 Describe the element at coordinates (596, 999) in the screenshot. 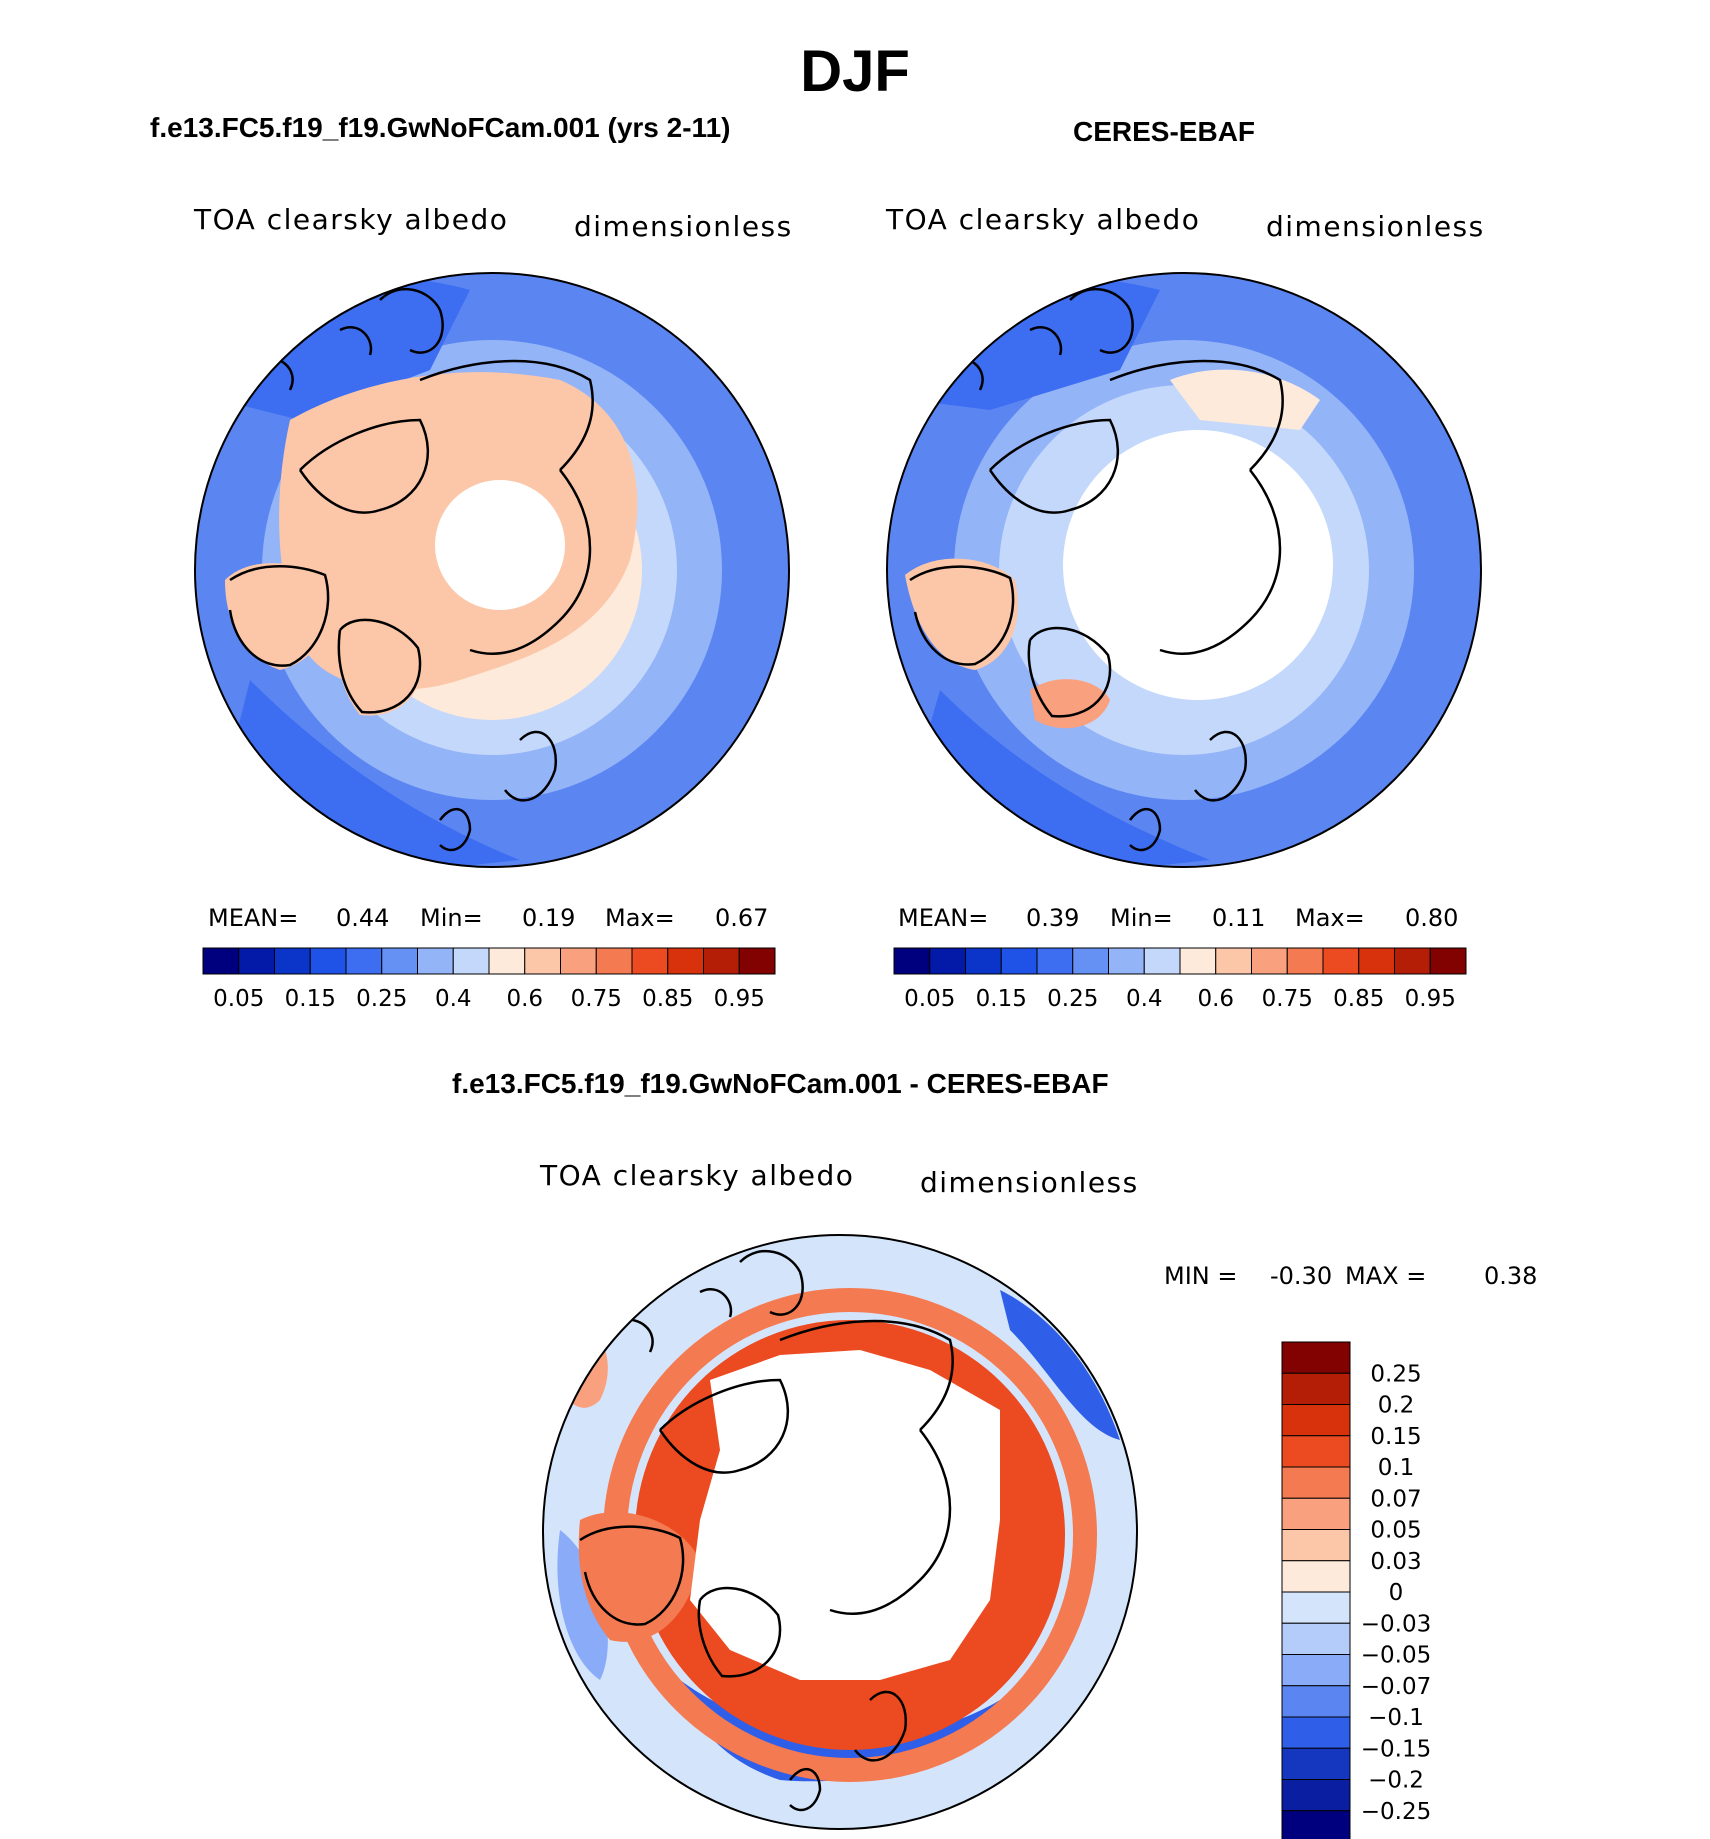

I see `model-colorbar-tick-label: 0.75` at that location.